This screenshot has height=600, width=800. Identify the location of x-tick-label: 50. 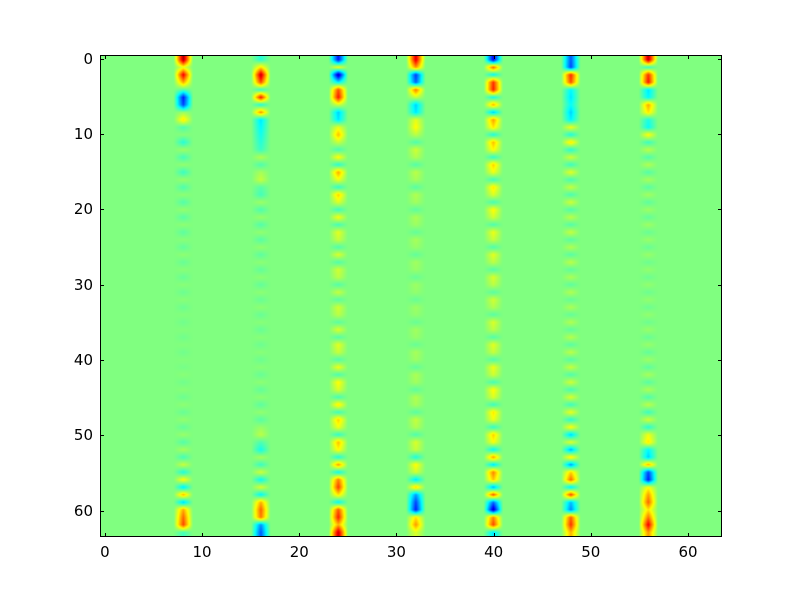
(591, 552).